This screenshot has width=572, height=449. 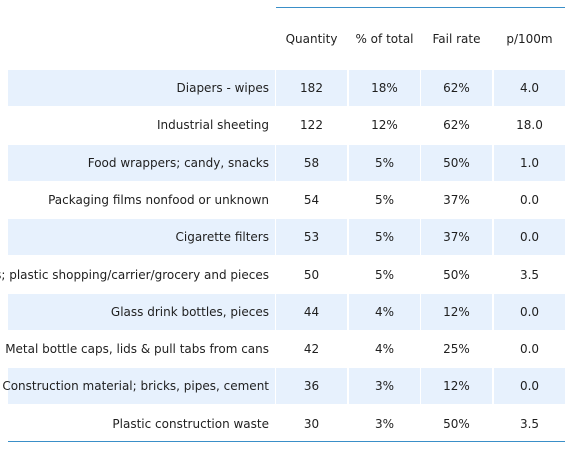 What do you see at coordinates (420, 7) in the screenshot?
I see `table-top-rule` at bounding box center [420, 7].